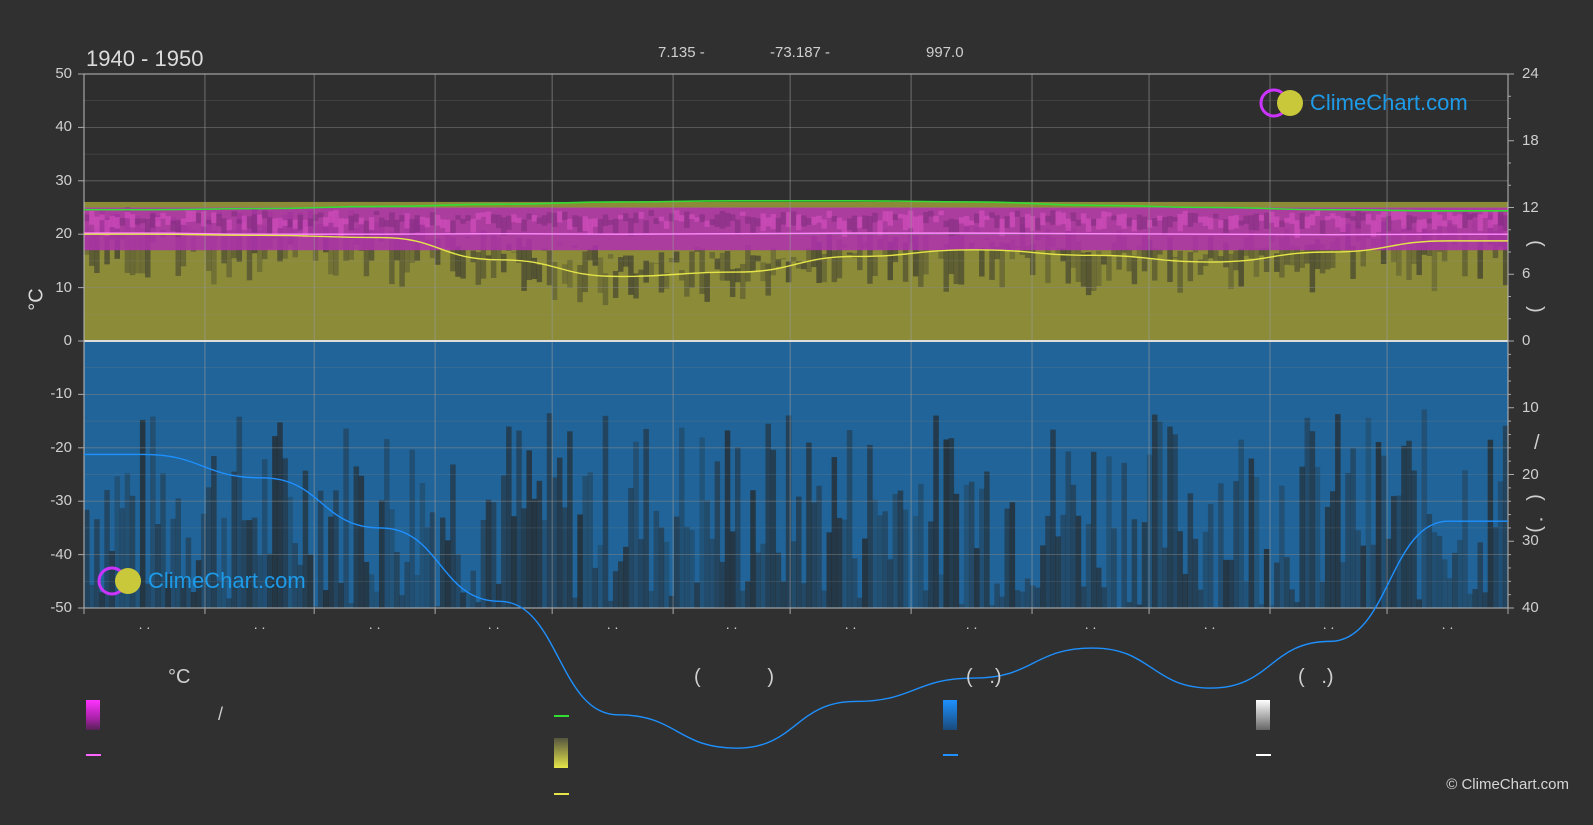  What do you see at coordinates (1363, 103) in the screenshot?
I see `logo-top: ClimeChart.com` at bounding box center [1363, 103].